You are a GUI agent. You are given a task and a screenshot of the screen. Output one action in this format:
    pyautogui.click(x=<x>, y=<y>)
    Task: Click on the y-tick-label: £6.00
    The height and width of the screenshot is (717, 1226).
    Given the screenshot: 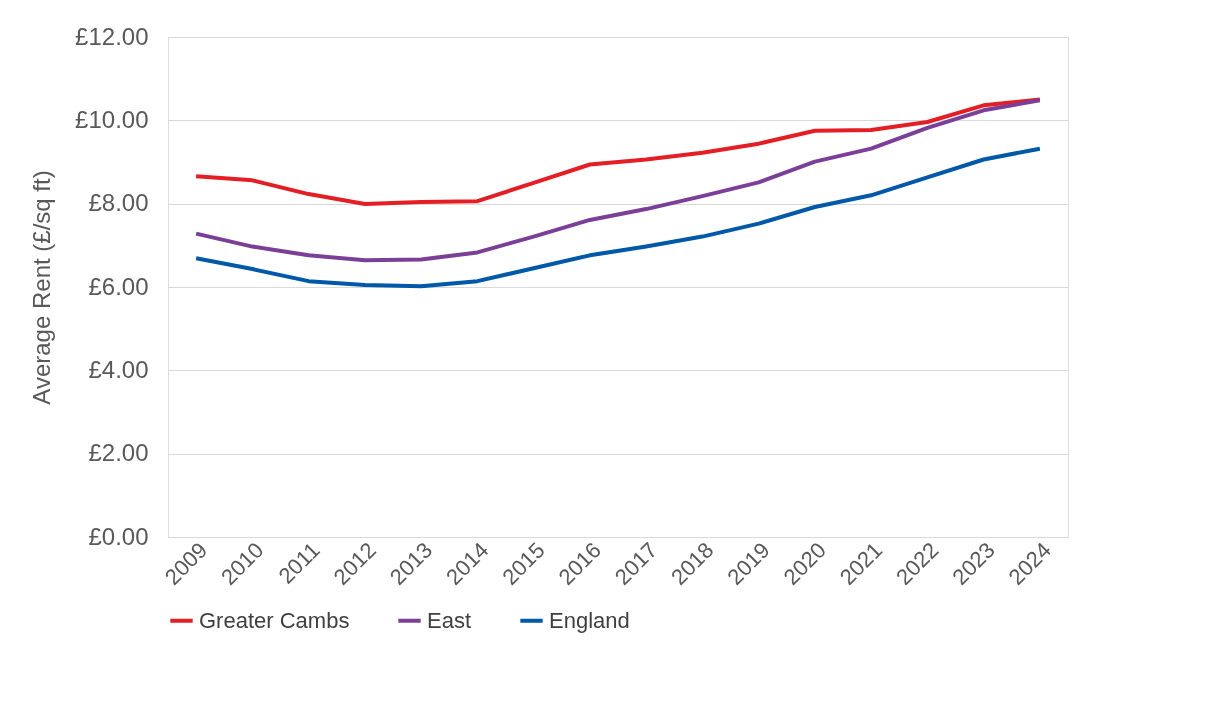 What is the action you would take?
    pyautogui.click(x=118, y=286)
    